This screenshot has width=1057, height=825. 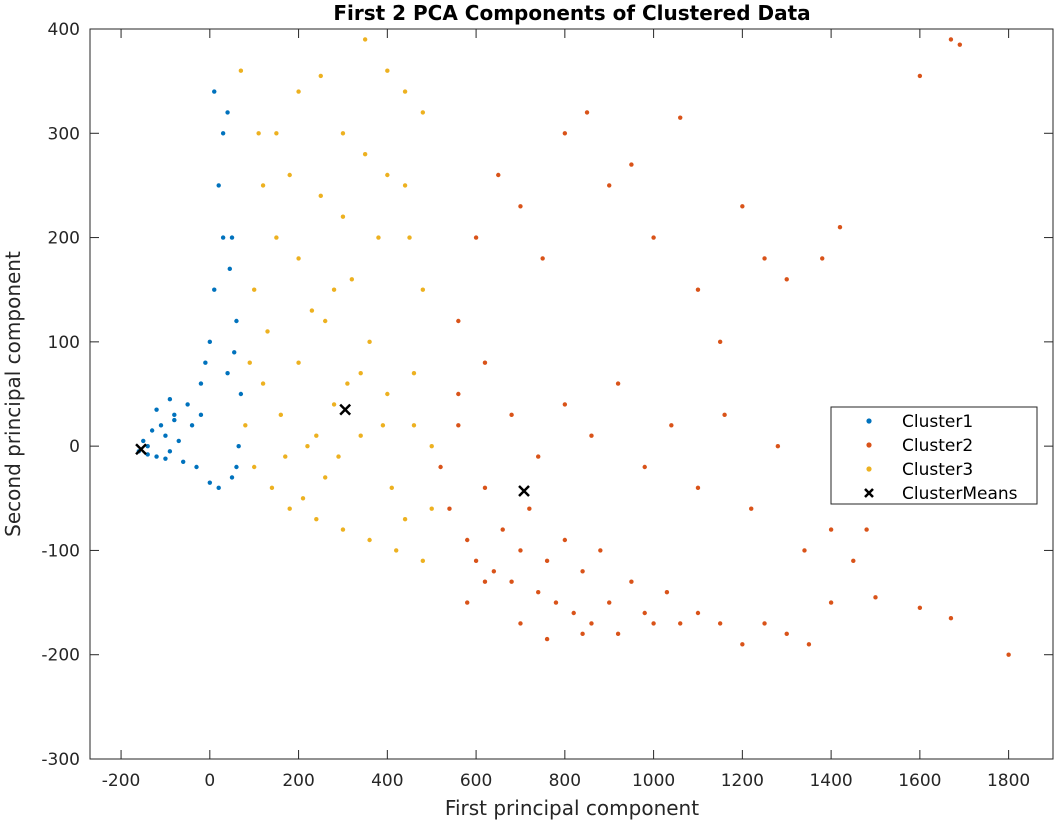 I want to click on x-tick-label: 1800, so click(x=1008, y=781).